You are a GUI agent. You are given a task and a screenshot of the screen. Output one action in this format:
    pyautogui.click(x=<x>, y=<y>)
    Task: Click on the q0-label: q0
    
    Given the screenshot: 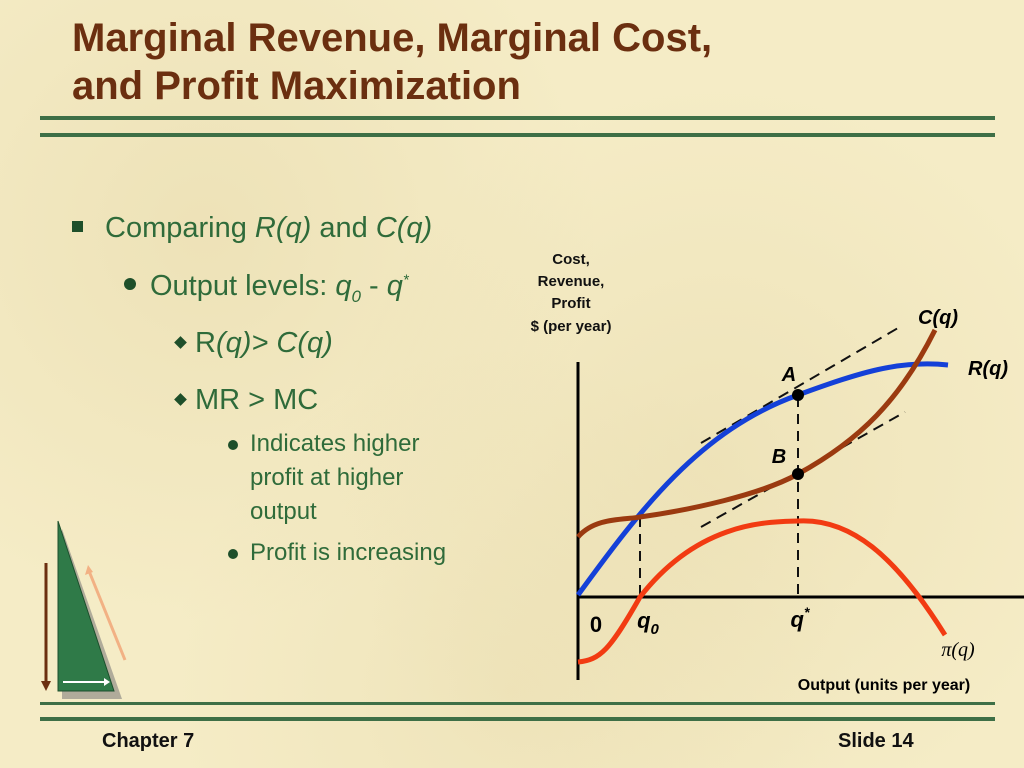 What is the action you would take?
    pyautogui.click(x=648, y=623)
    